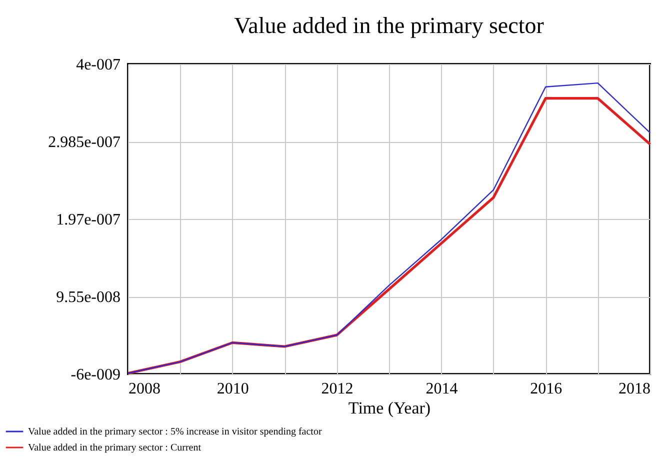 The width and height of the screenshot is (670, 459). Describe the element at coordinates (84, 142) in the screenshot. I see `y-tick-label: 2.985e-007` at that location.